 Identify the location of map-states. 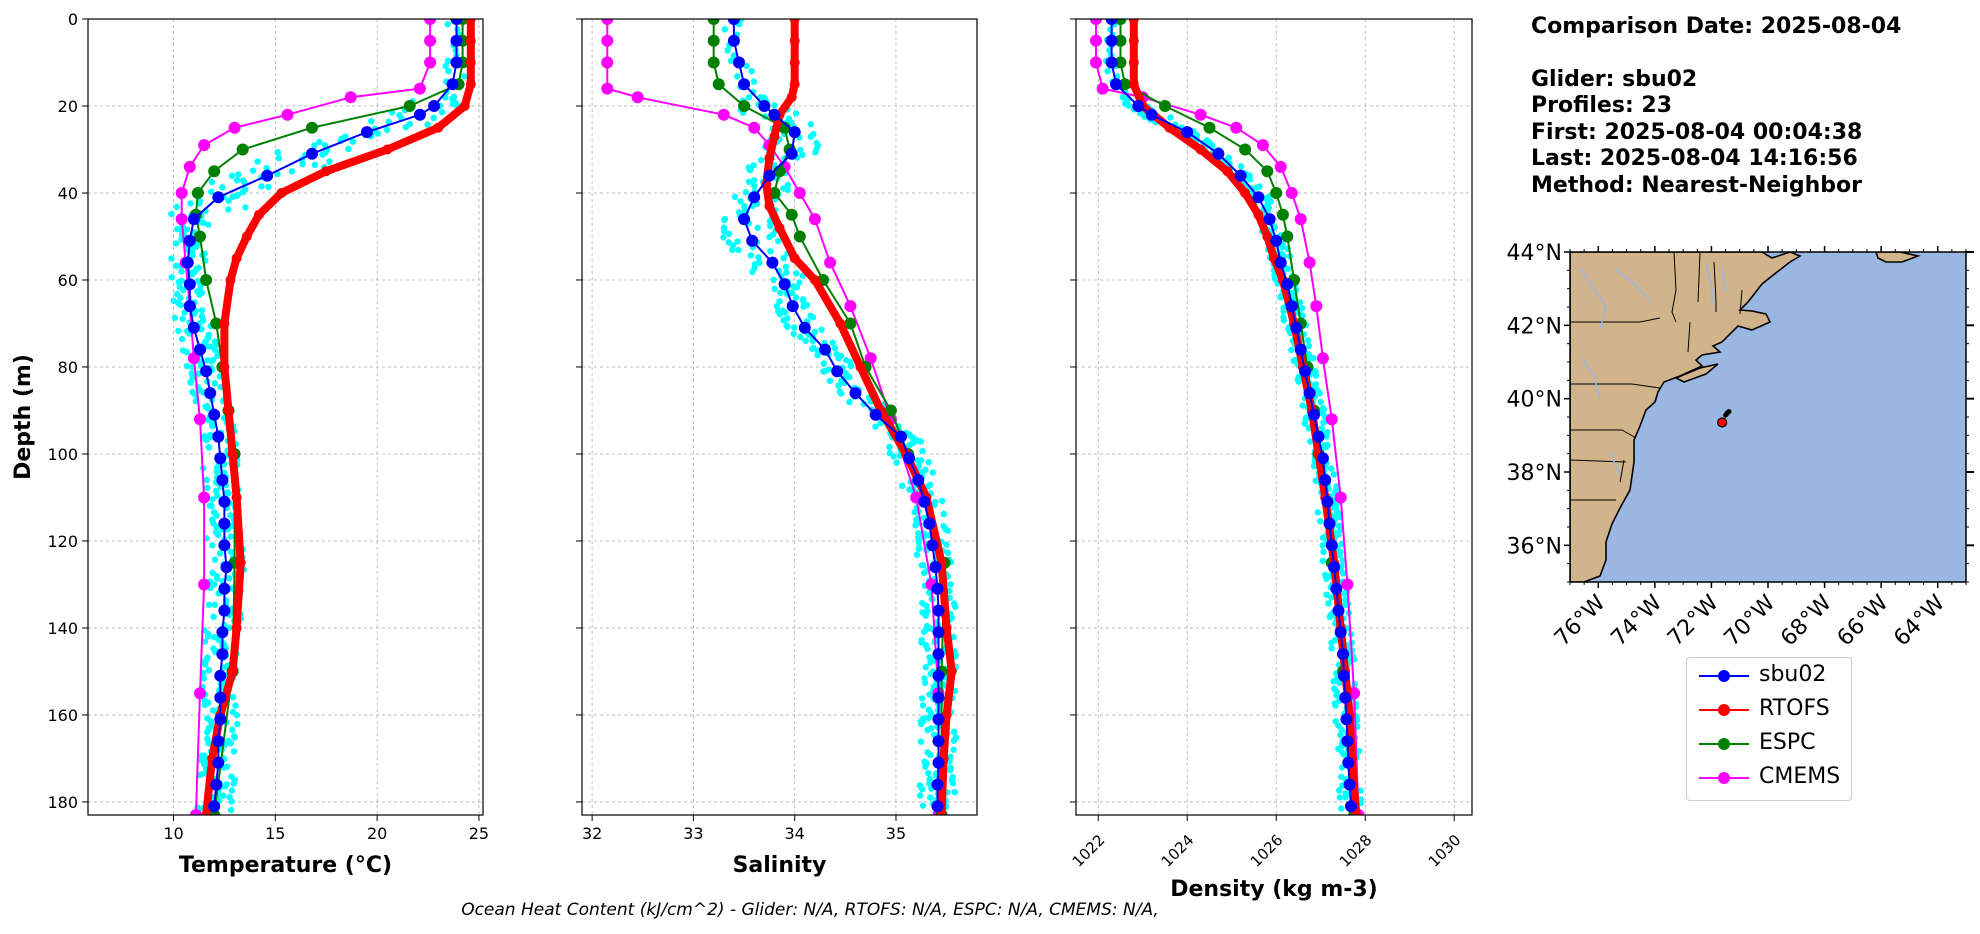
(1656, 376).